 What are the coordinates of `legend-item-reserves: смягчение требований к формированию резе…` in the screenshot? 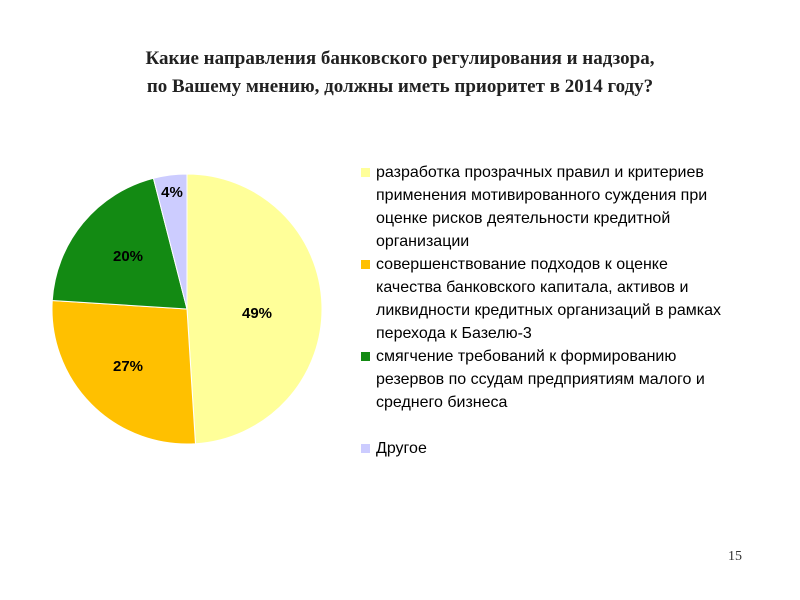 It's located at (561, 379).